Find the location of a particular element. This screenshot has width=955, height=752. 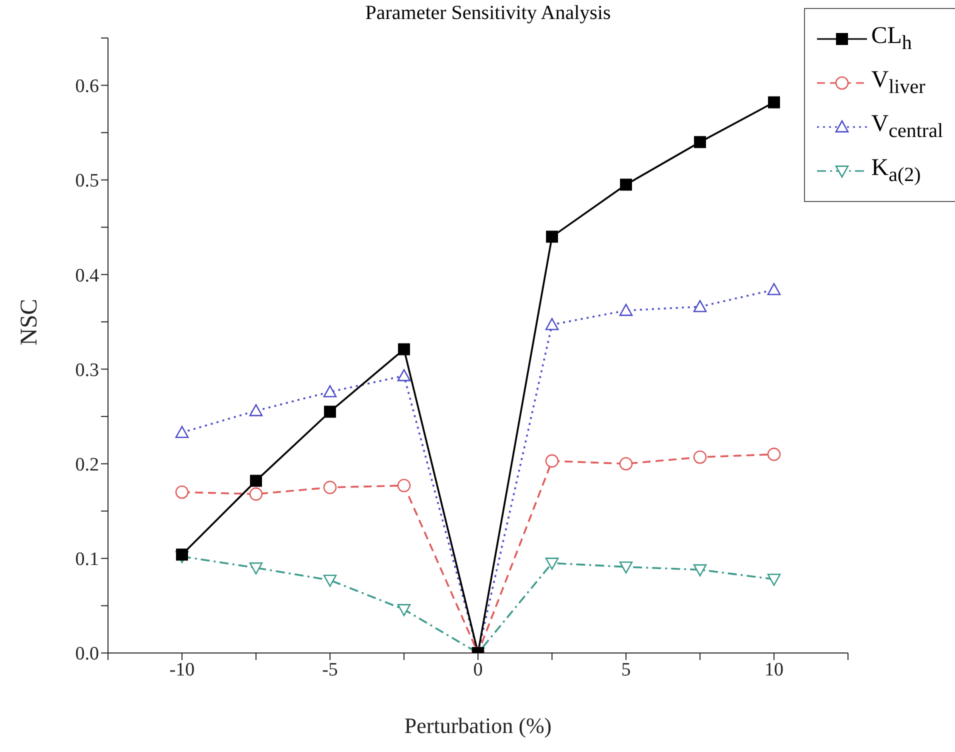

legend-label: V$_{central}$ is located at coordinates (907, 127).